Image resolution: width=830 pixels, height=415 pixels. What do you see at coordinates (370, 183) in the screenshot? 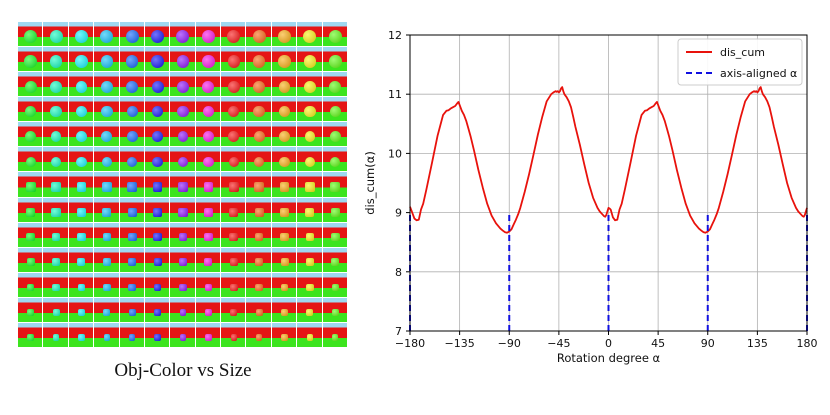
I see `y-axis-label: dis_cum(α)` at bounding box center [370, 183].